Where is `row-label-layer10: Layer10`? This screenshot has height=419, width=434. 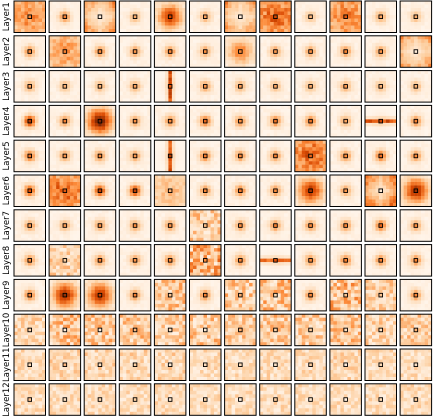 row-label-layer10: Layer10 is located at coordinates (7, 330).